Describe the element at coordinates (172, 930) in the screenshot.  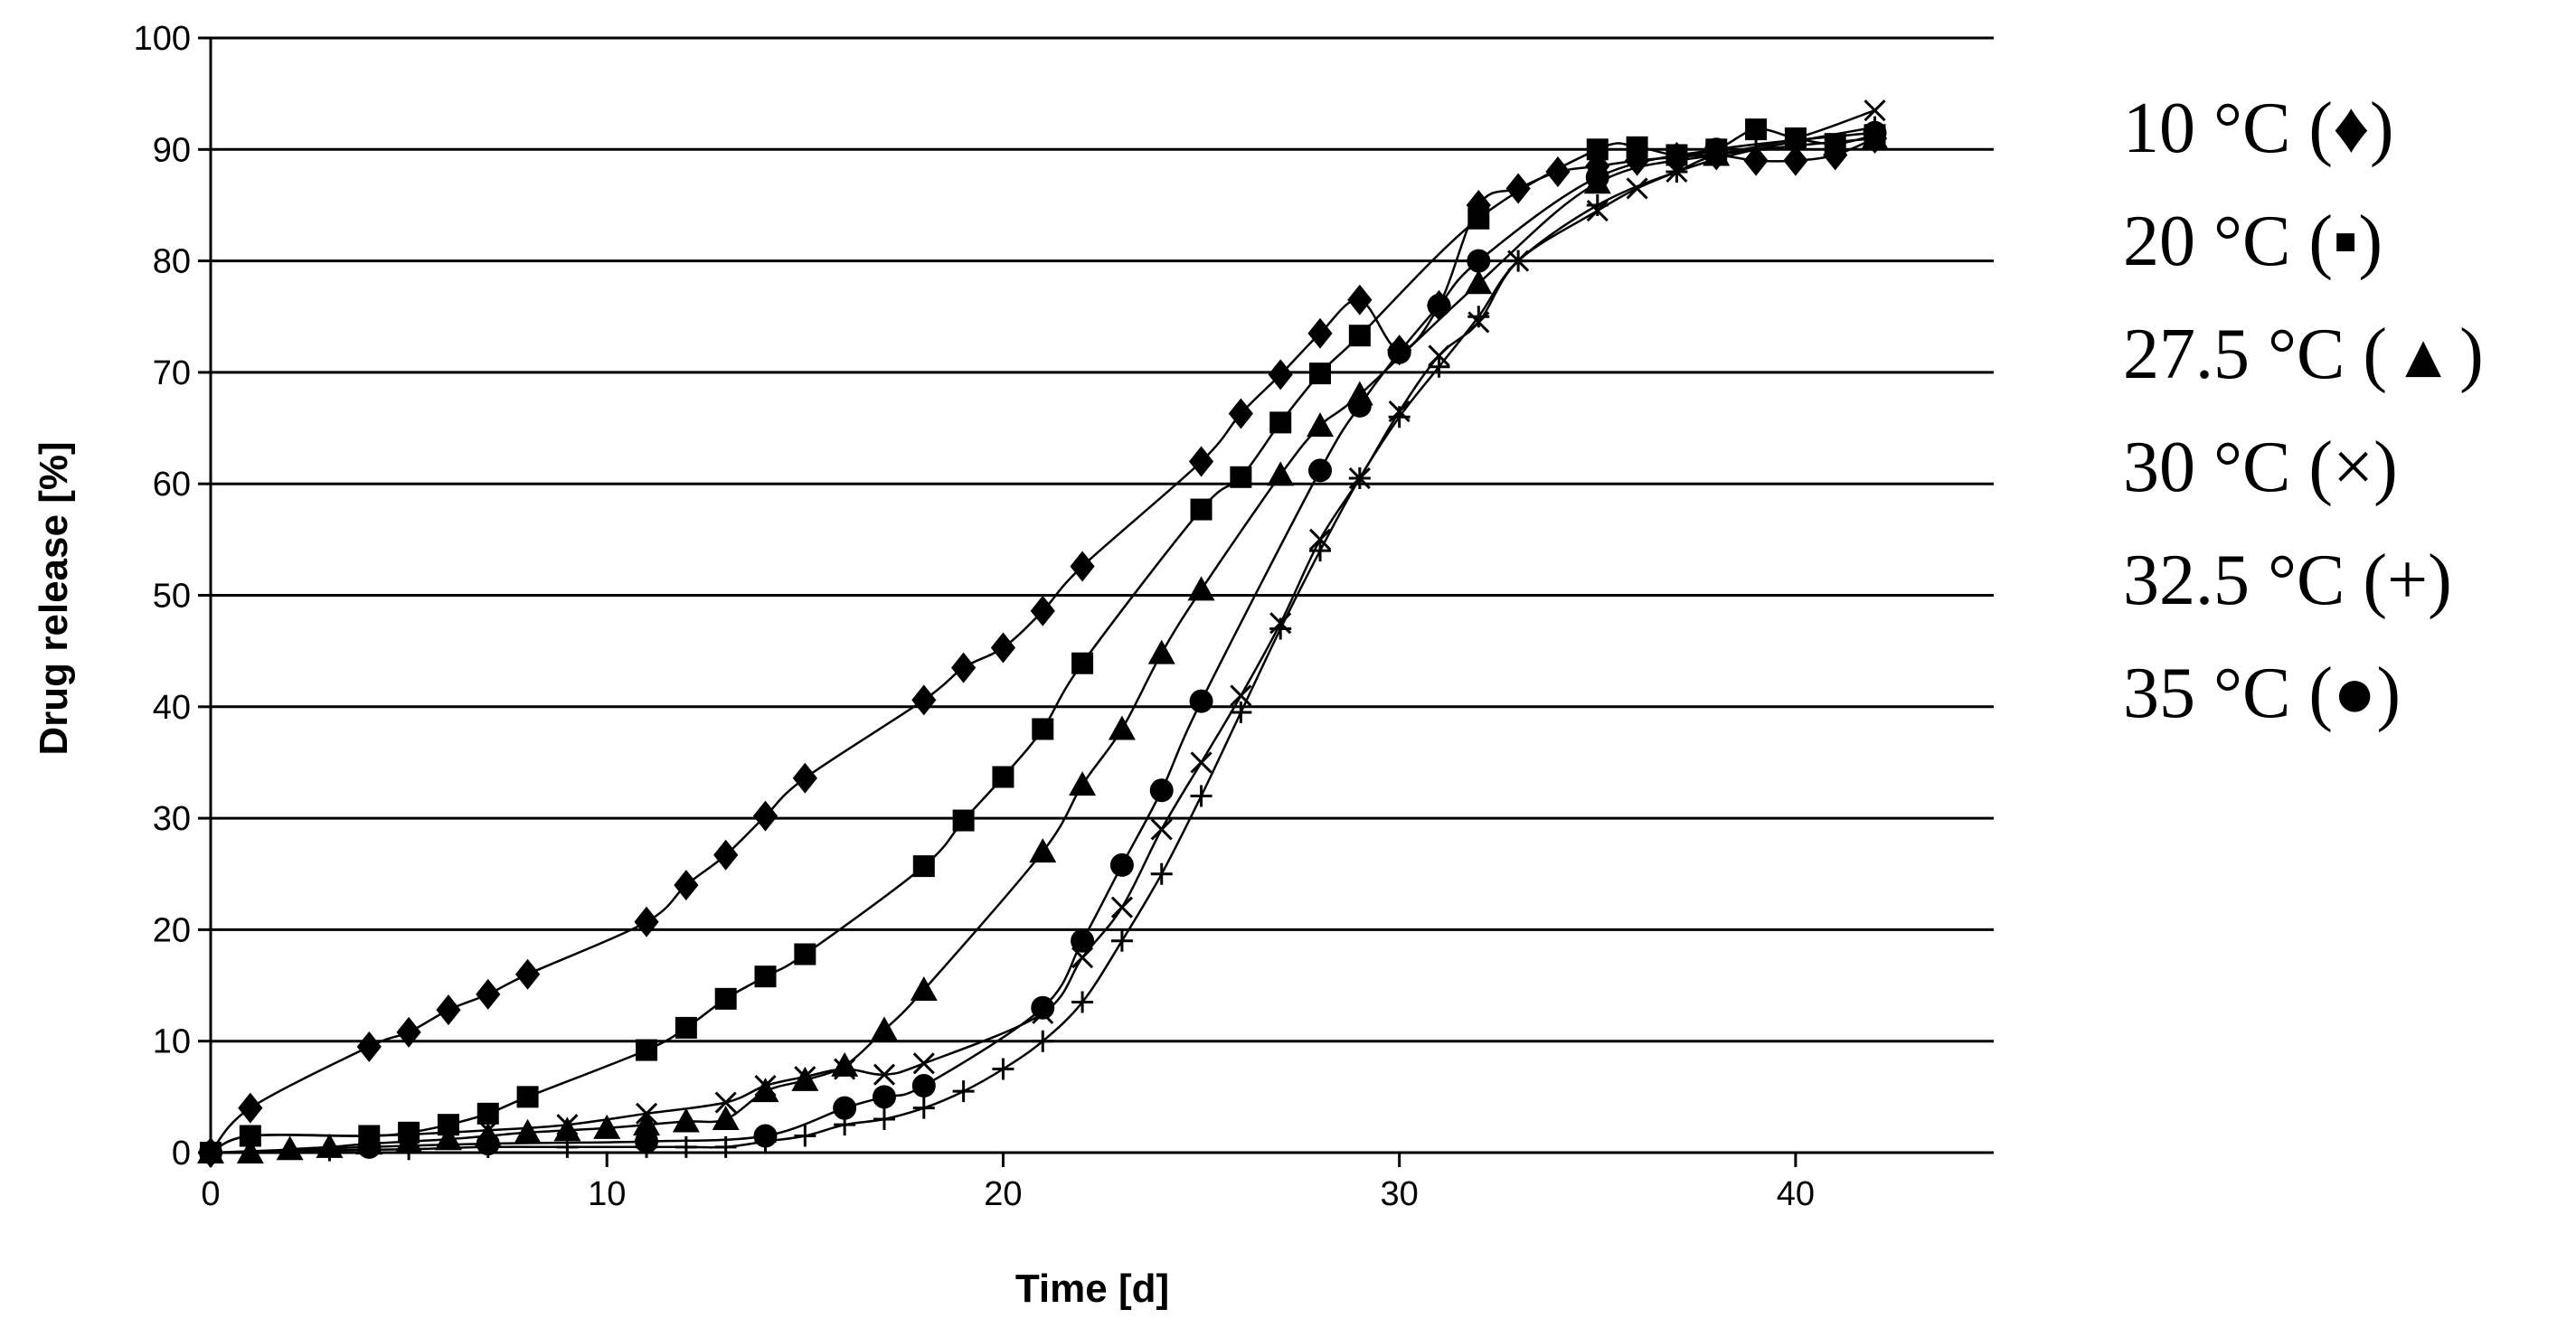
I see `y-tick-label: 20` at that location.